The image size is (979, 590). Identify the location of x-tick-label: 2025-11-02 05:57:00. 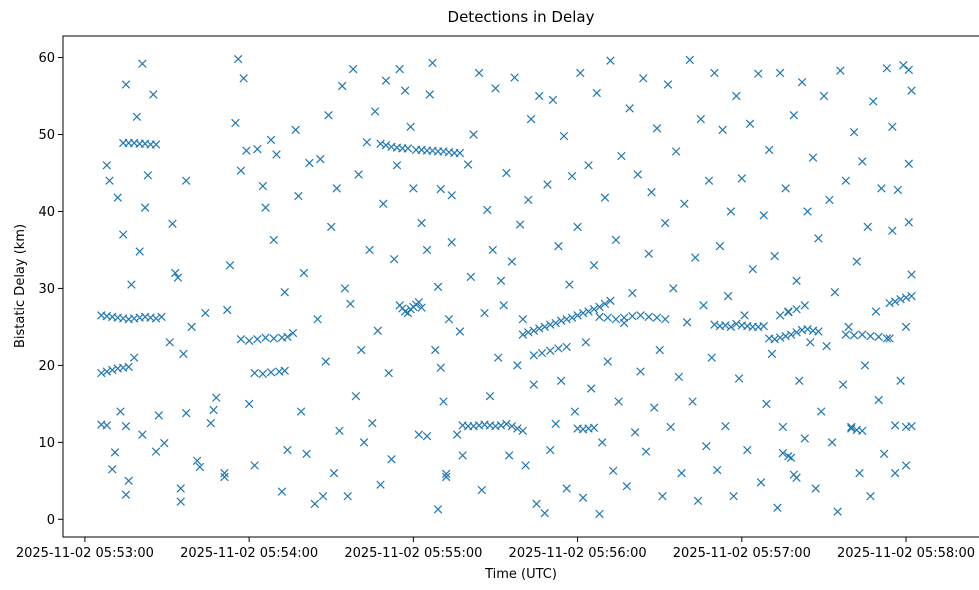
(742, 553).